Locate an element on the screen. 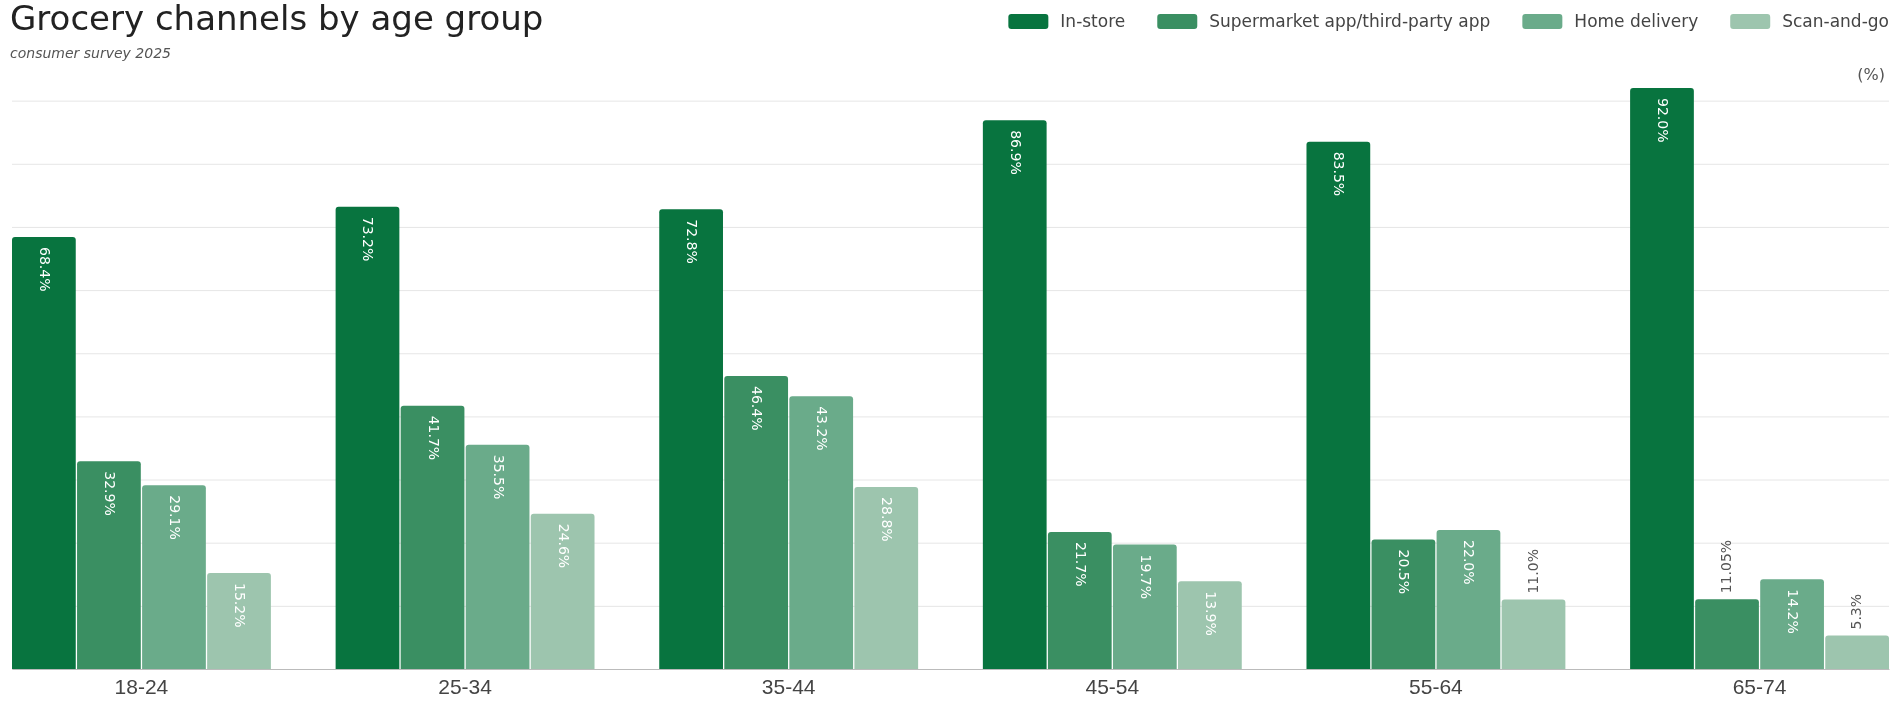 This screenshot has width=1897, height=707. legend-label: Supermarket app/third-party app is located at coordinates (1350, 21).